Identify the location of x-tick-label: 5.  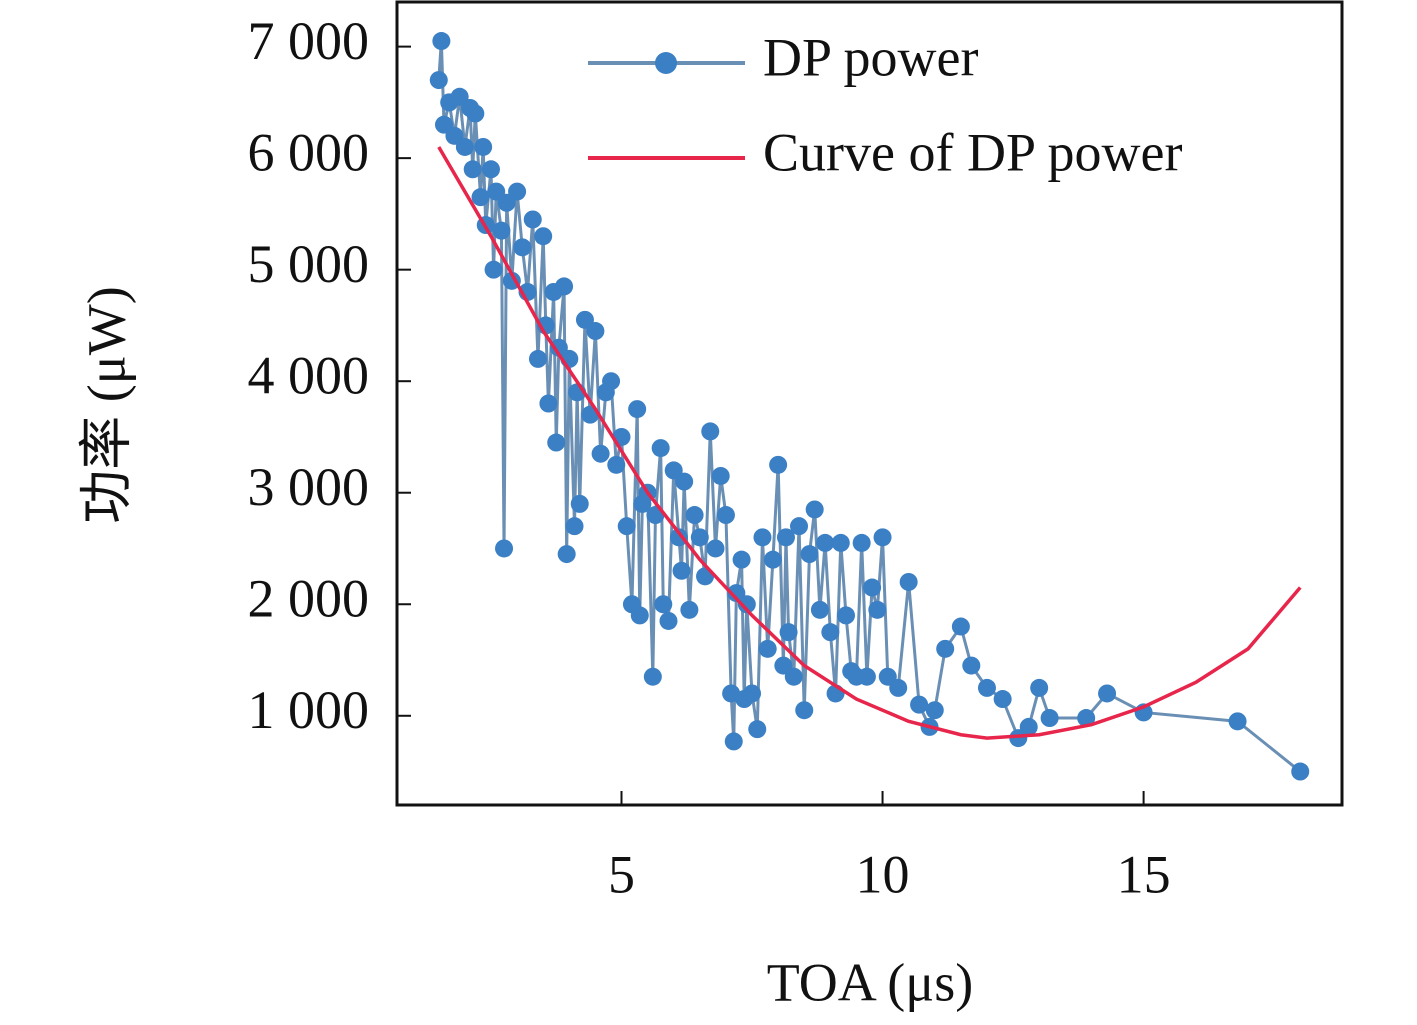
(621, 874).